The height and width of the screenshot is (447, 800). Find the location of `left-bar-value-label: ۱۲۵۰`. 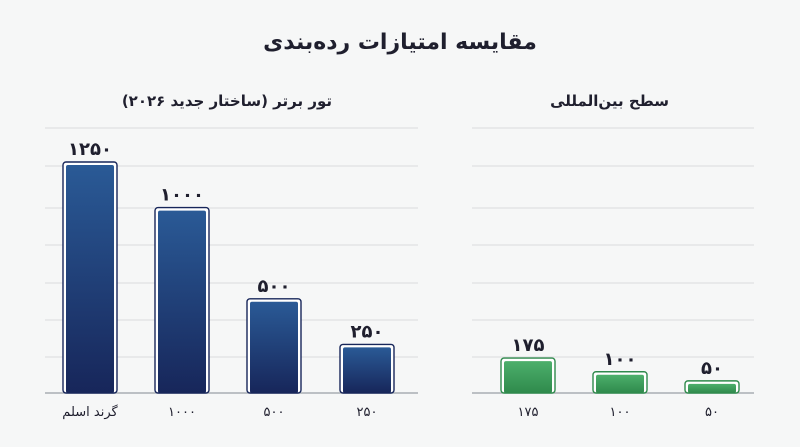

left-bar-value-label: ۱۲۵۰ is located at coordinates (90, 149).